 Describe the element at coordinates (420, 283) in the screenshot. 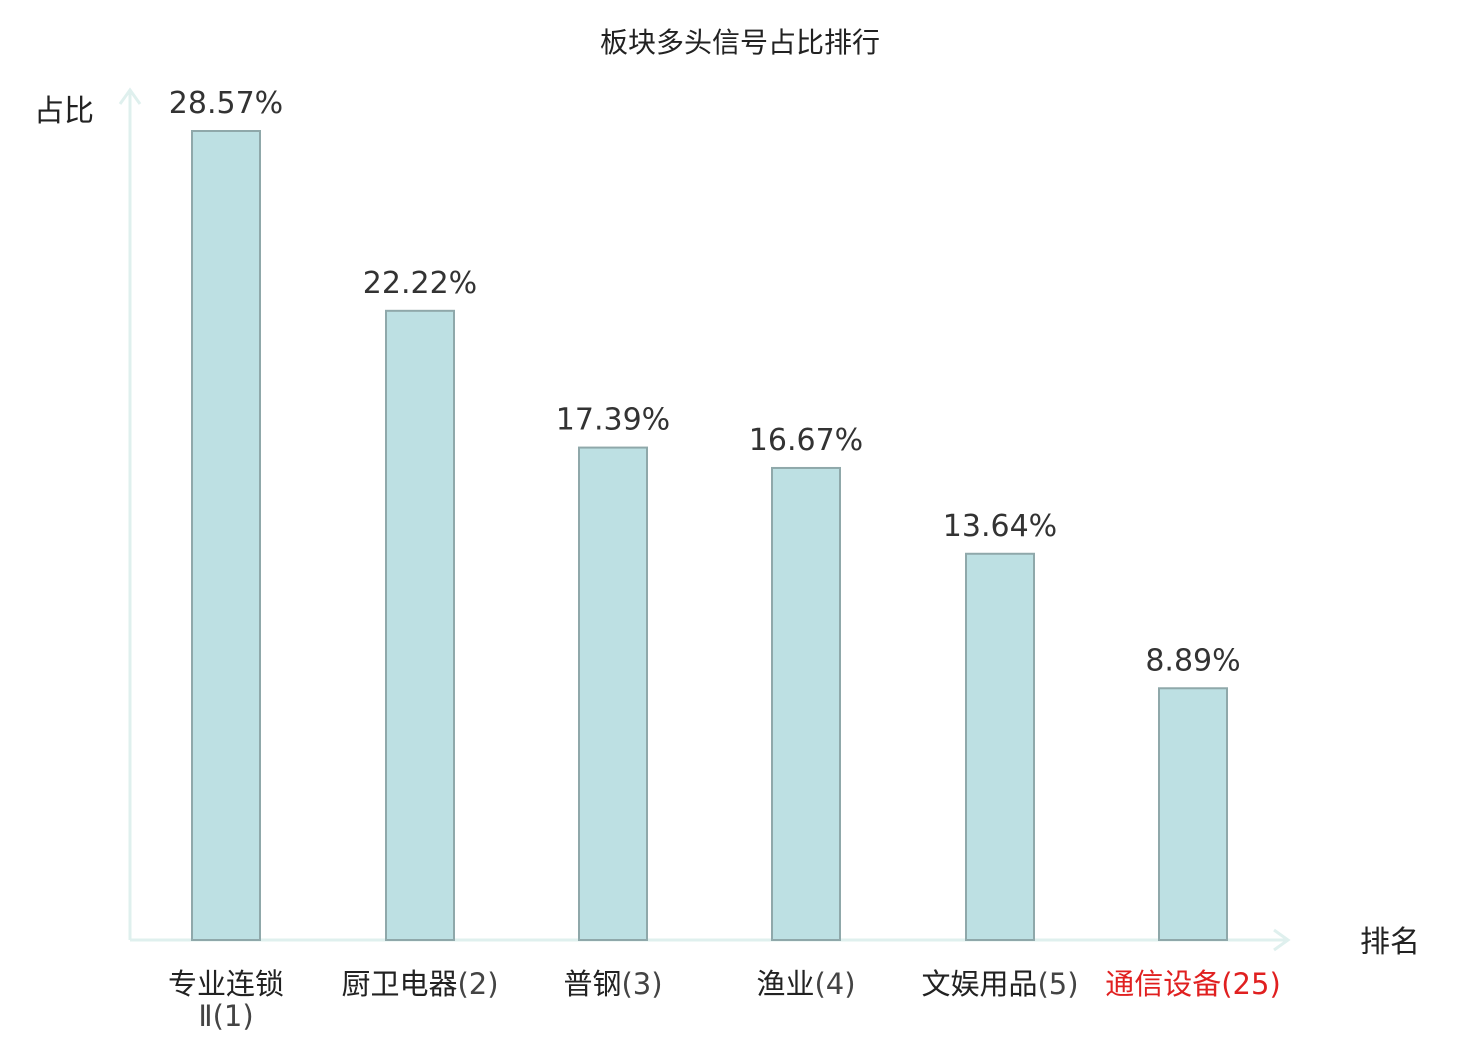

I see `value-label-2: 22.22%` at that location.